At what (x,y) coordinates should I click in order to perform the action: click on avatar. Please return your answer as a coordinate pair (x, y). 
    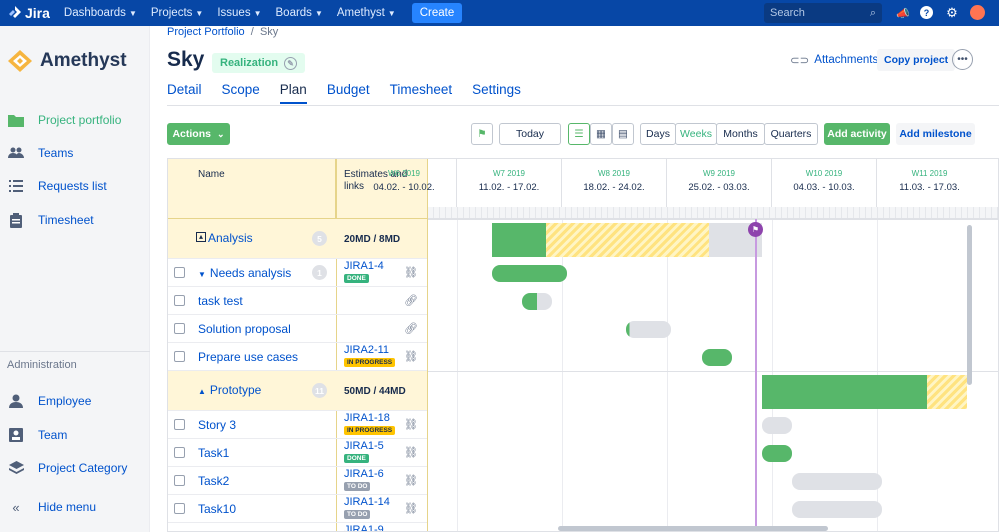
    Looking at the image, I should click on (977, 12).